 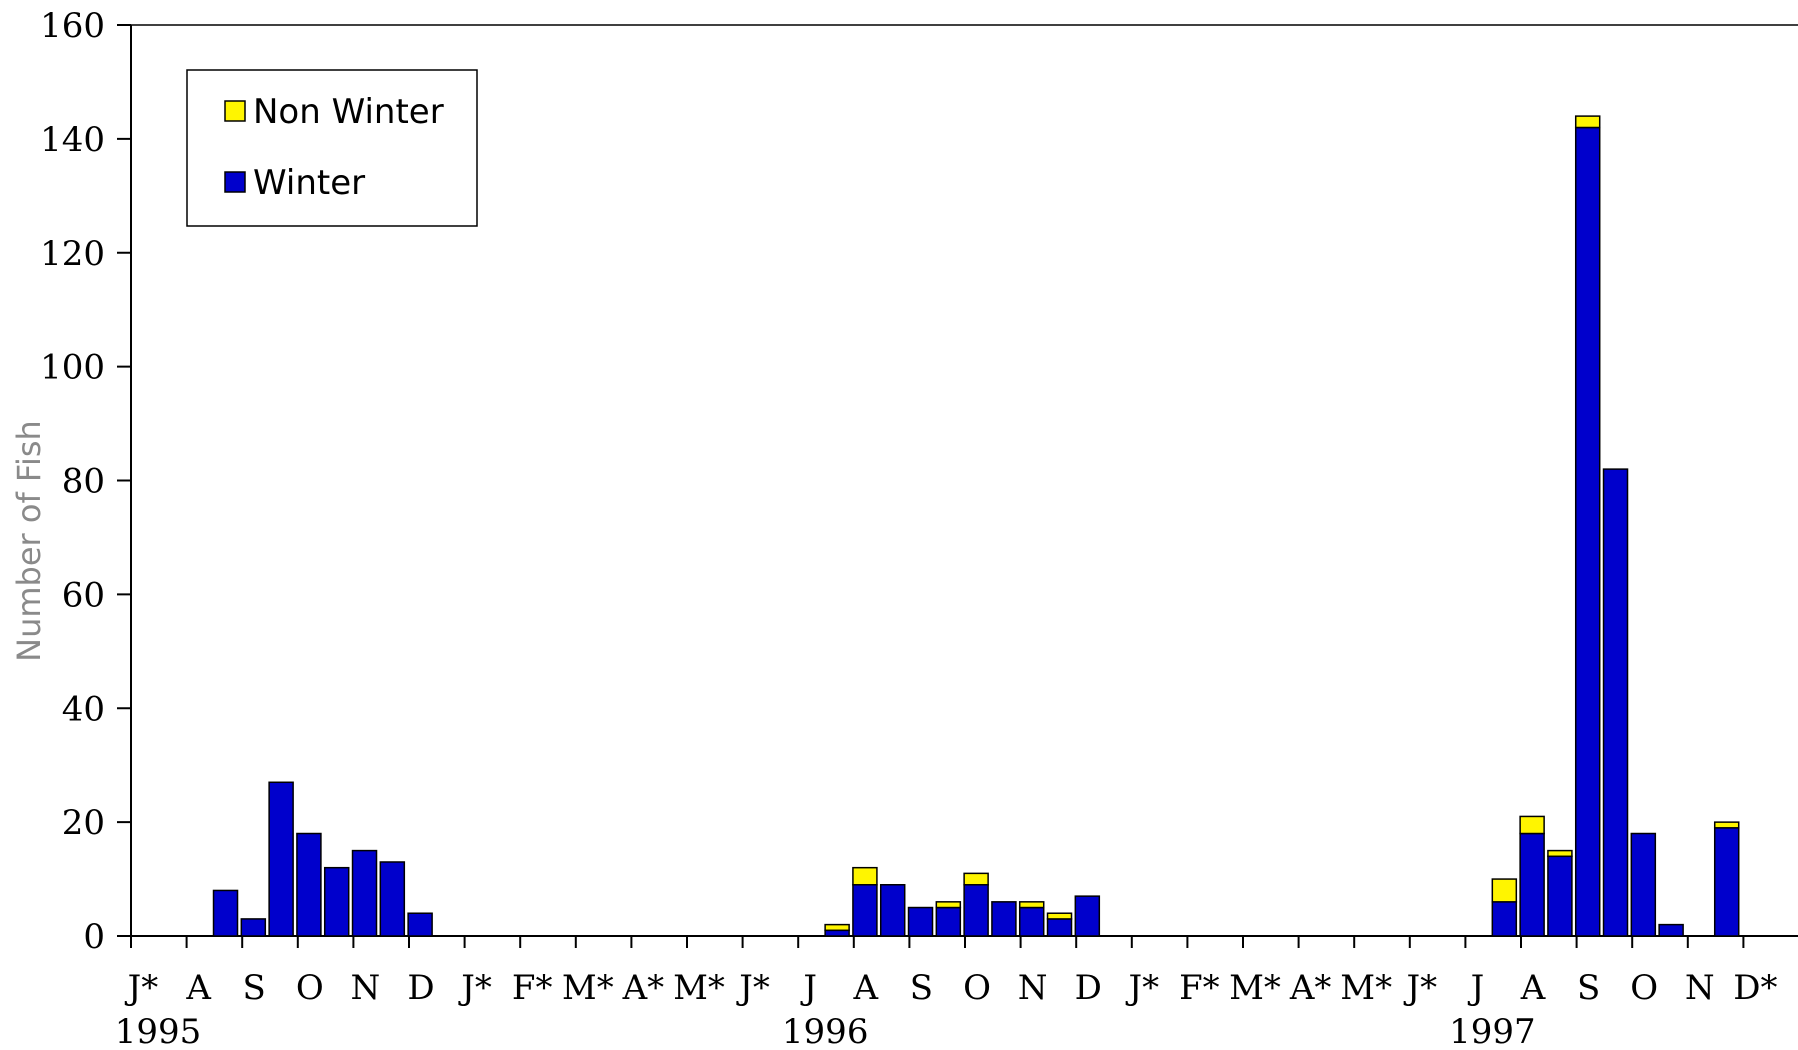 What do you see at coordinates (309, 183) in the screenshot?
I see `legend-label-winter: Winter` at bounding box center [309, 183].